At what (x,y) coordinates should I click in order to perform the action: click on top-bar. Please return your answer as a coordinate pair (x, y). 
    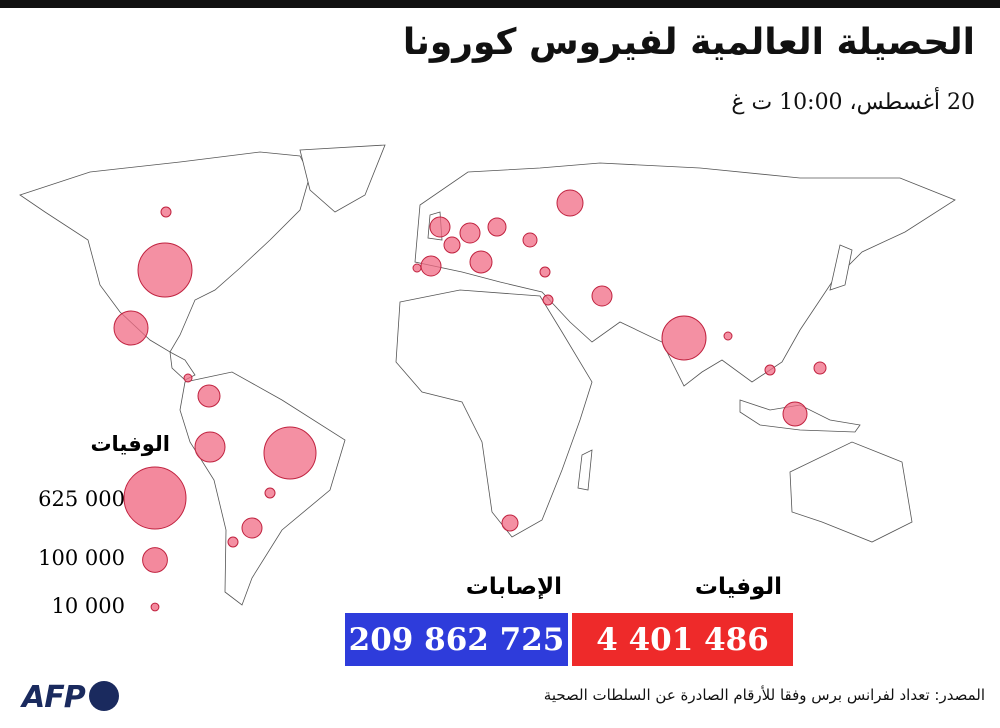
    Looking at the image, I should click on (500, 4).